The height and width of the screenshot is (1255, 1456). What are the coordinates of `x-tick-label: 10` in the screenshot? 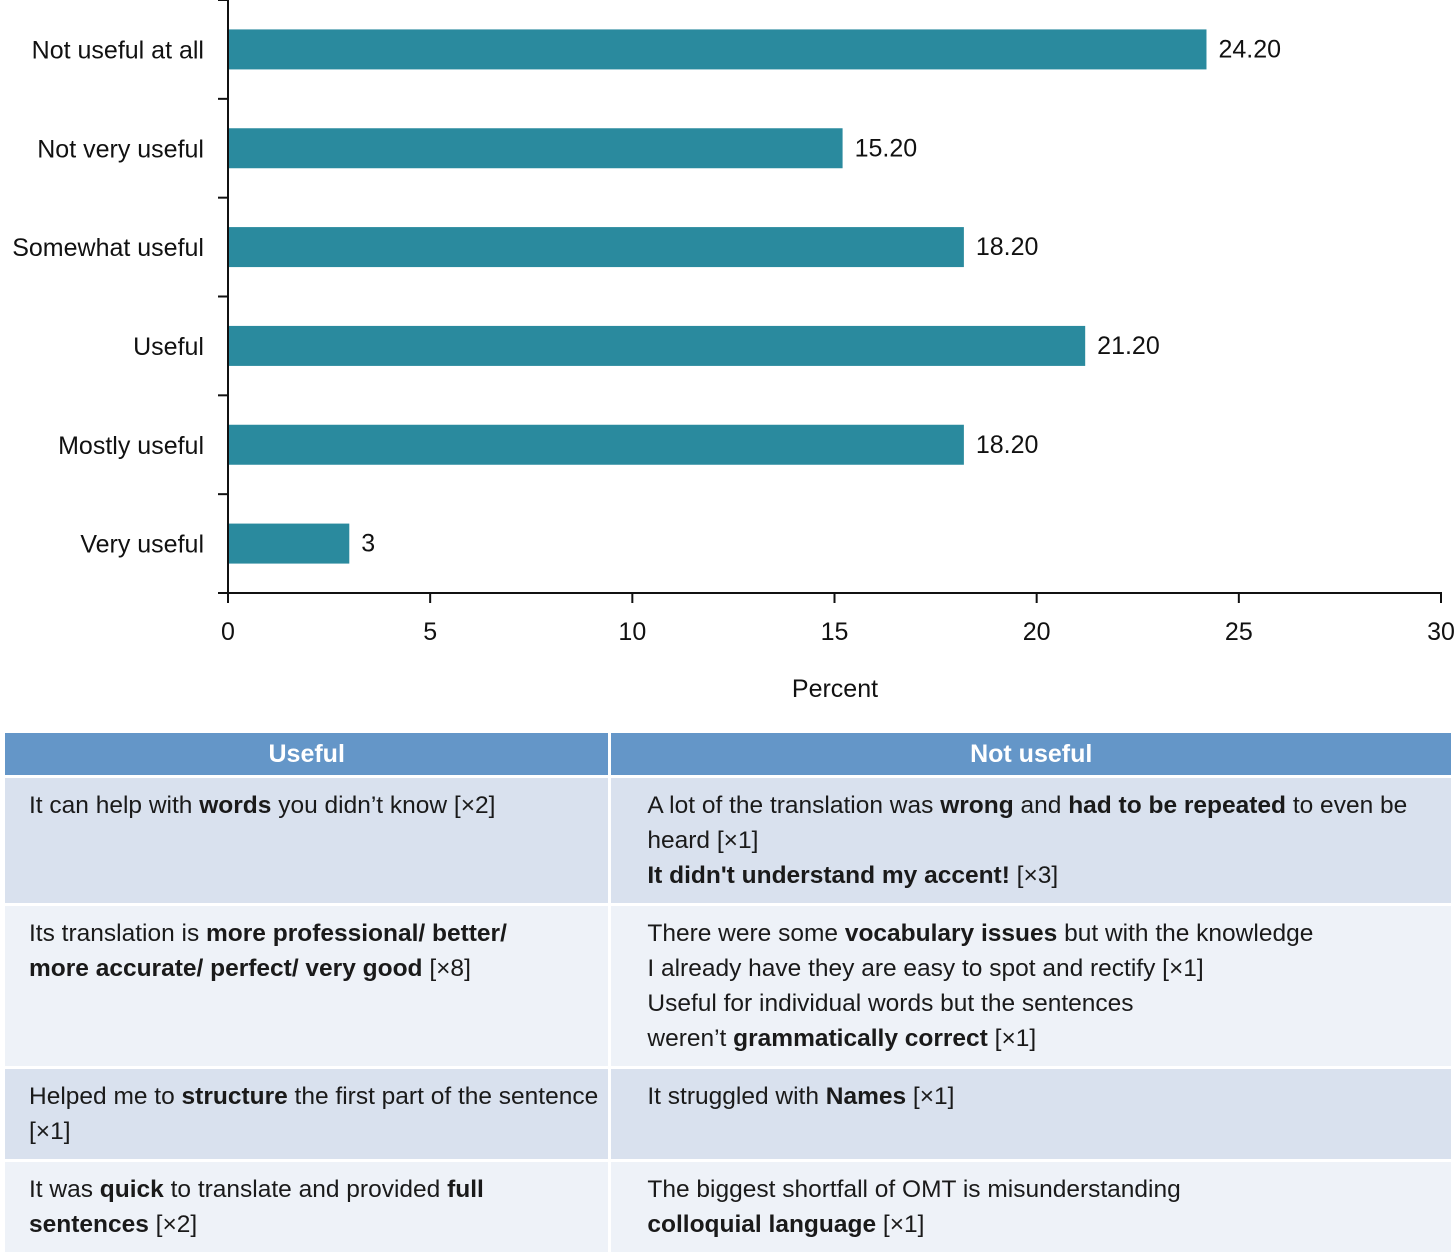 It's located at (632, 632).